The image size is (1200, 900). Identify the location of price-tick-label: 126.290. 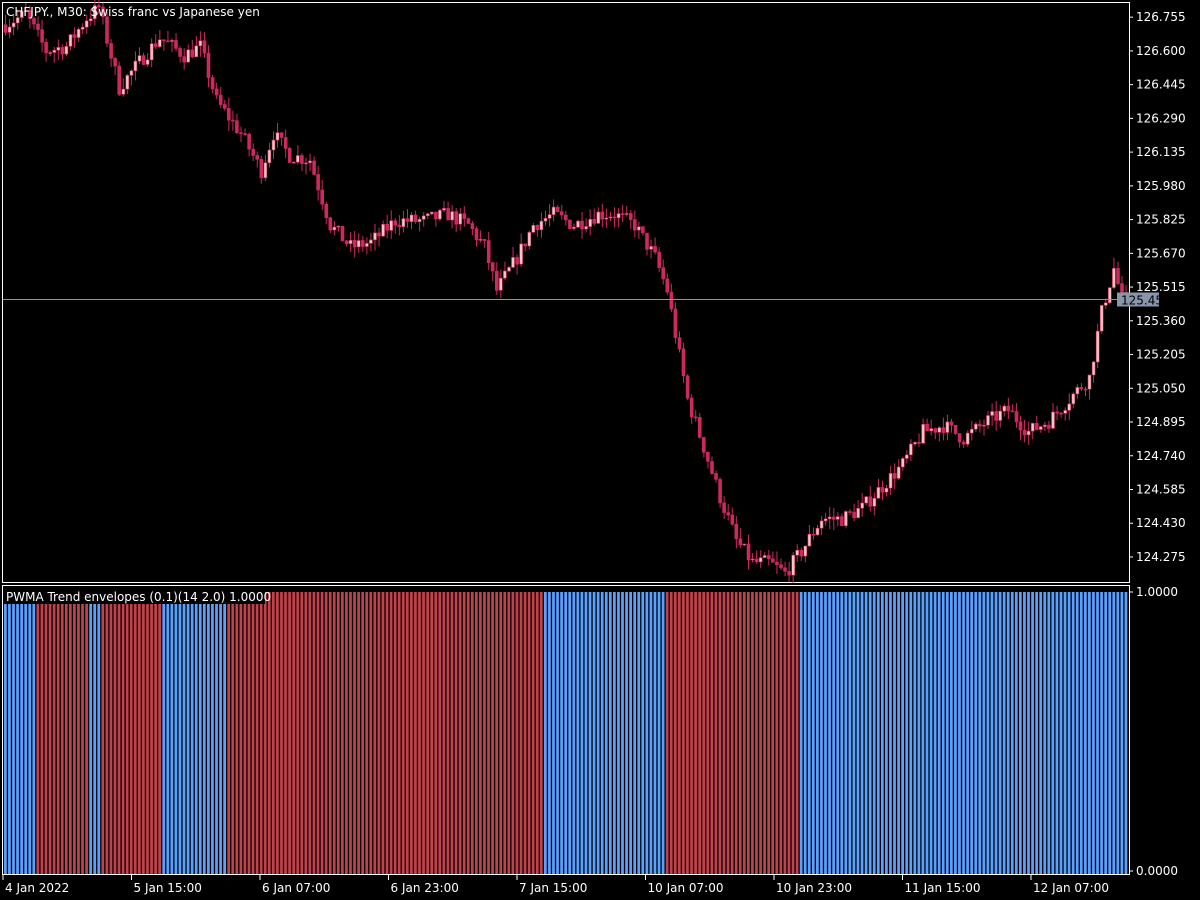
(1161, 118).